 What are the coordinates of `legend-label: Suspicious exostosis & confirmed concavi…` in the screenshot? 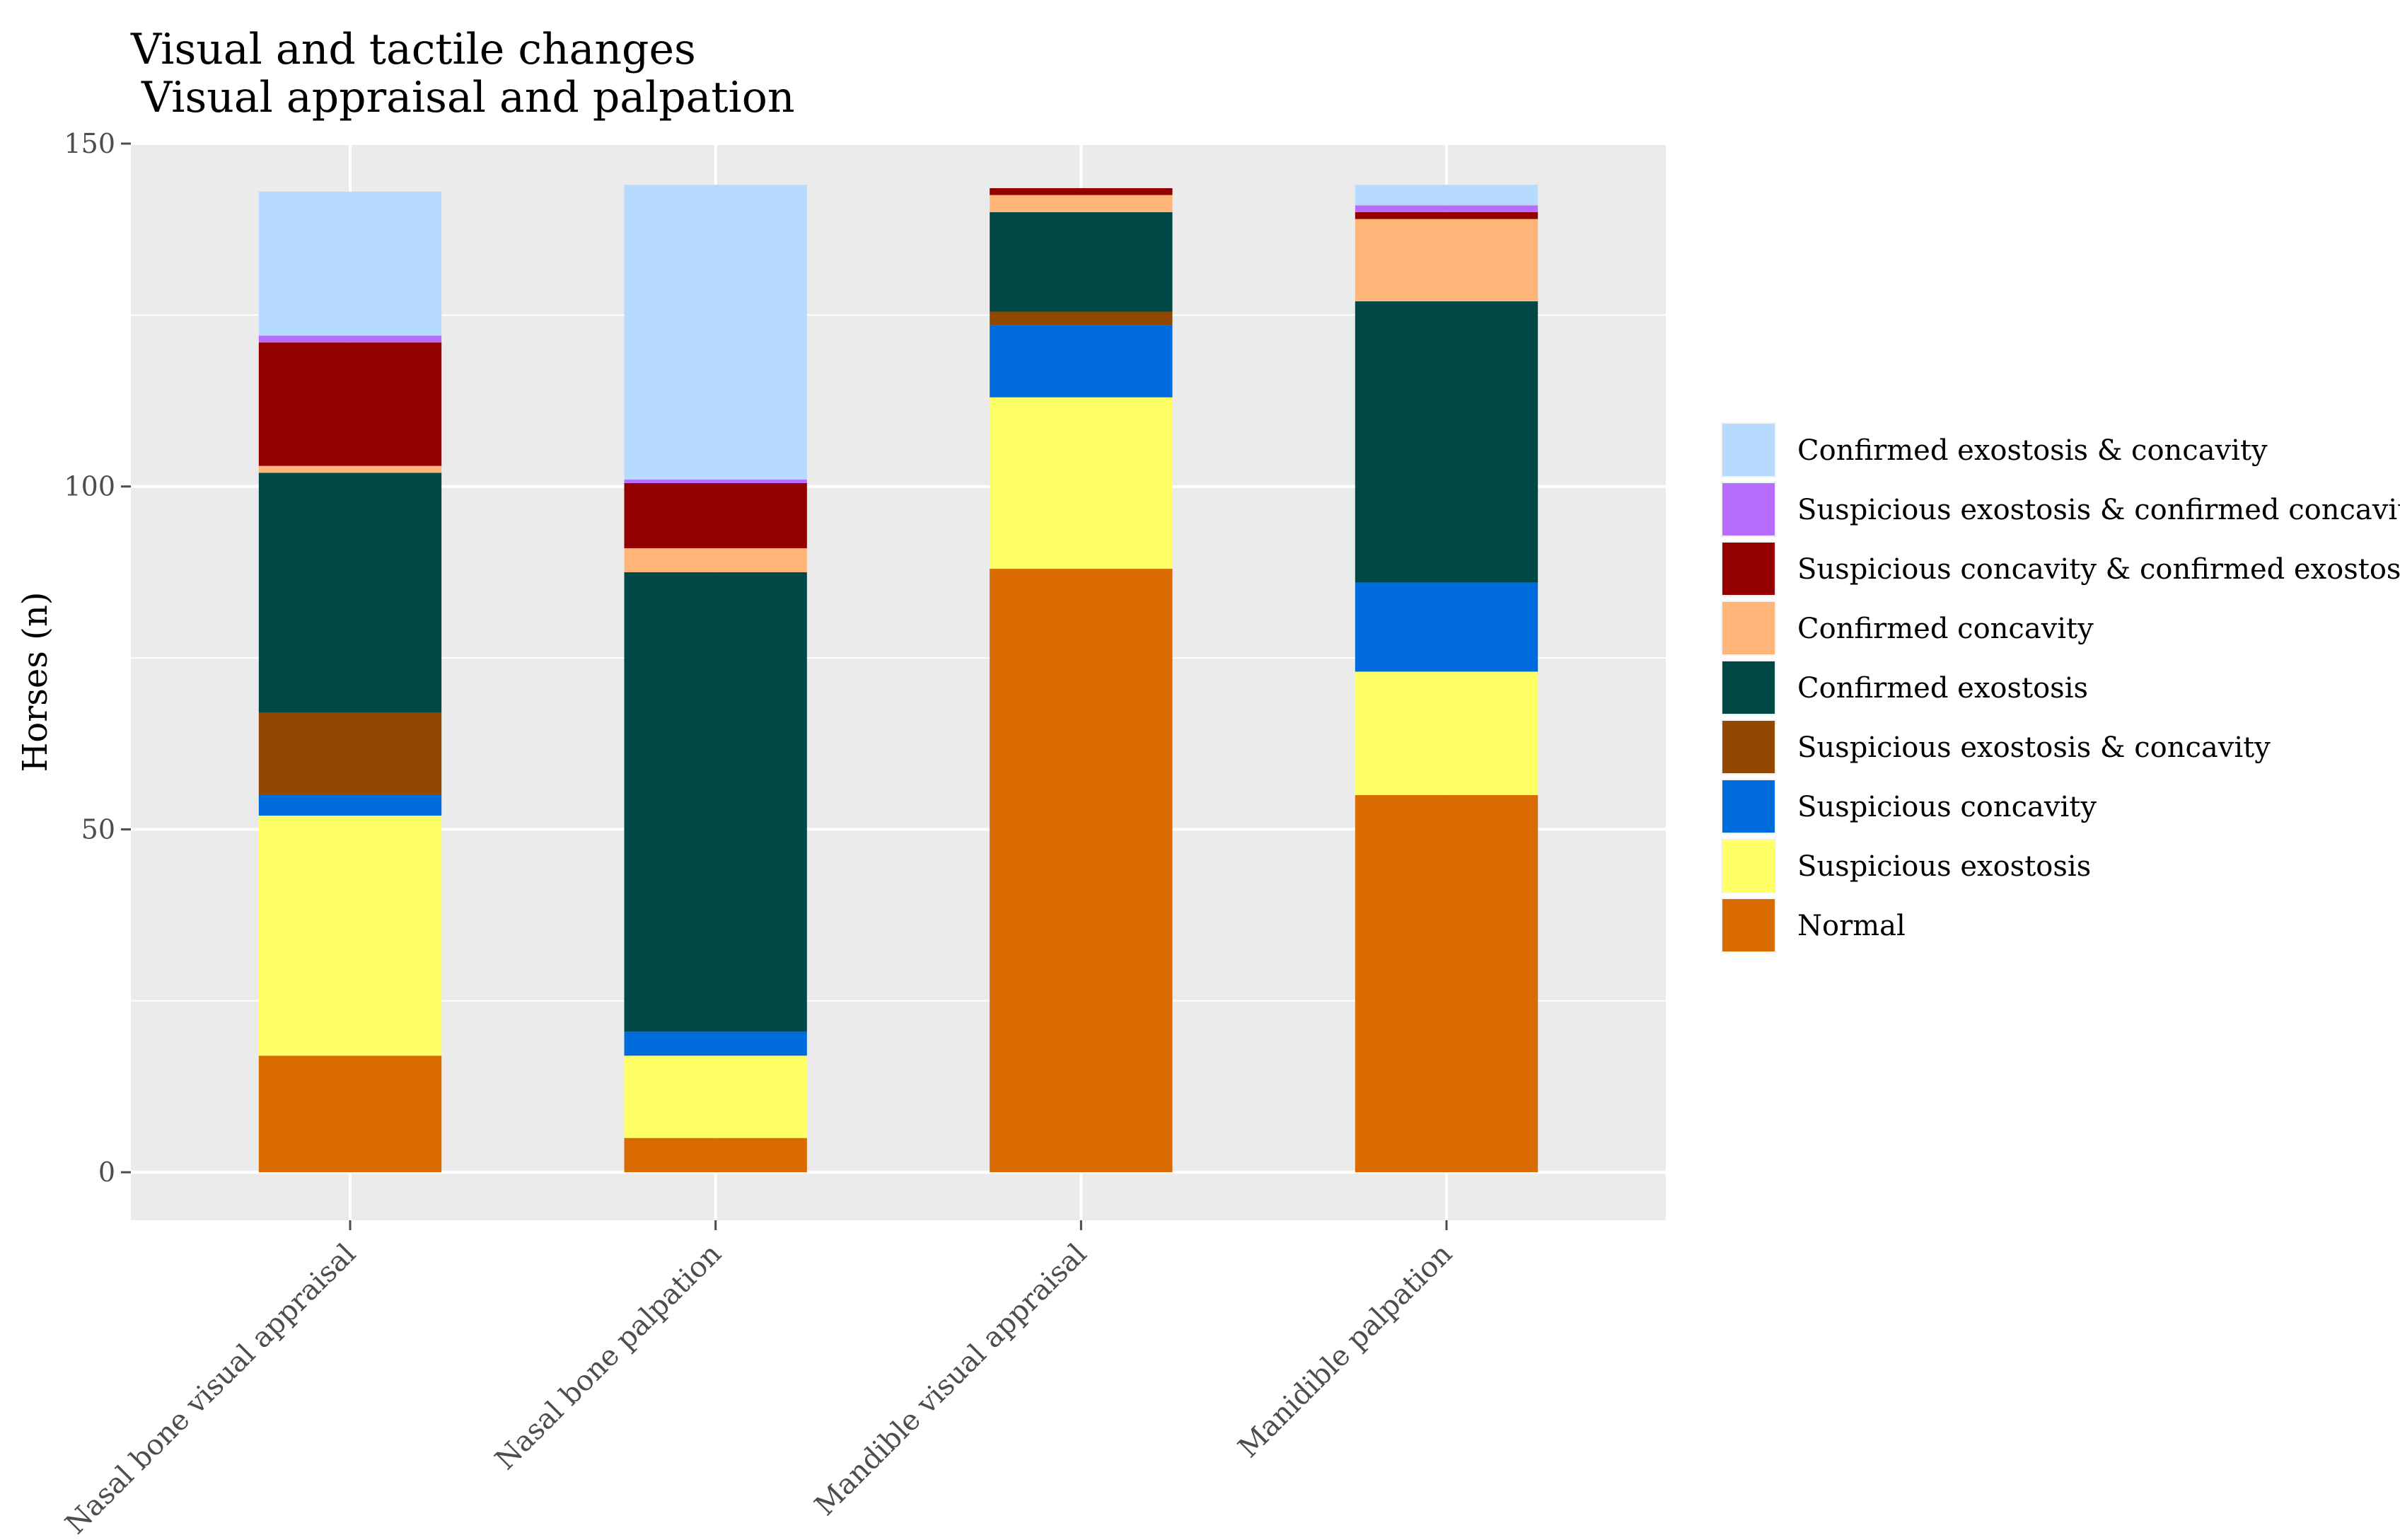 It's located at (2098, 510).